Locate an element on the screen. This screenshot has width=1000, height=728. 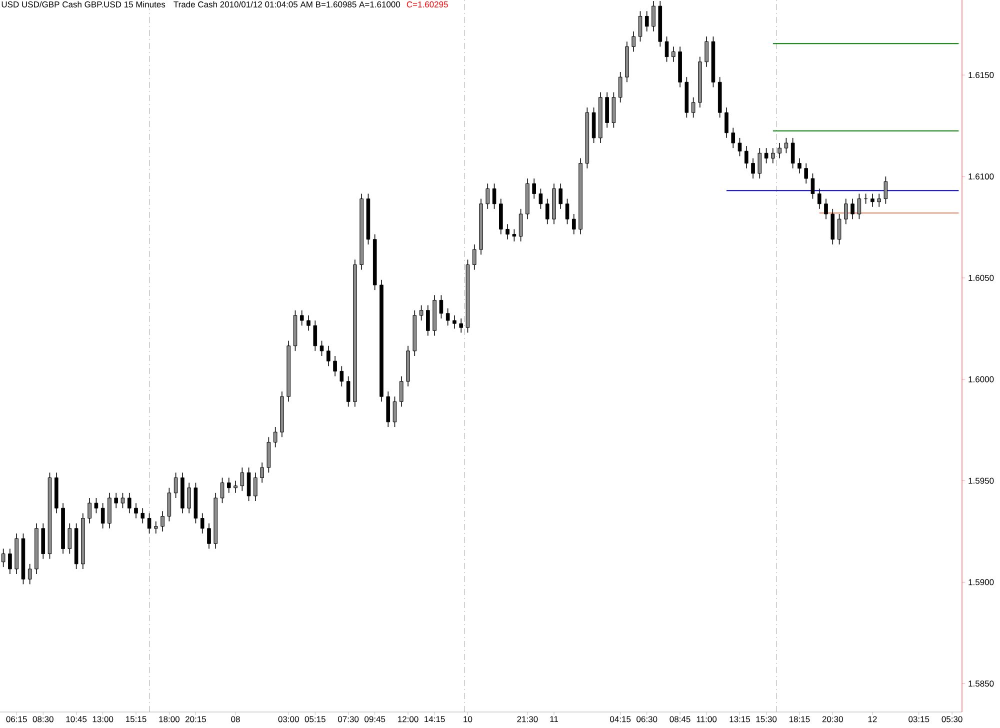
x-tick-label: 08:30 is located at coordinates (43, 719).